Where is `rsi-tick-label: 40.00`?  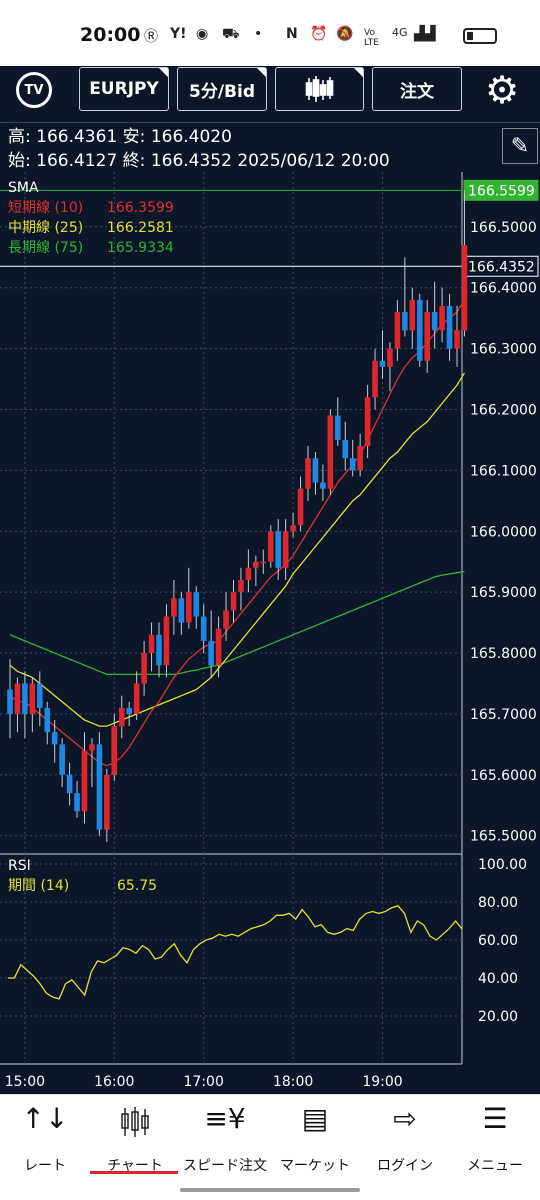
rsi-tick-label: 40.00 is located at coordinates (498, 979).